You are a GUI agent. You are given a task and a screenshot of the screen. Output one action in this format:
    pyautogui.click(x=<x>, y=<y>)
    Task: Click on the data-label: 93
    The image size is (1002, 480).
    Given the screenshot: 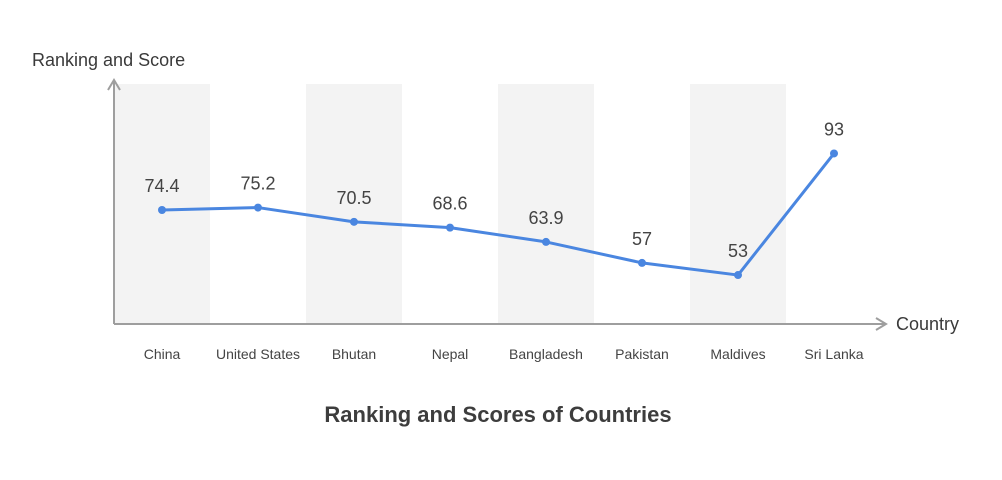 What is the action you would take?
    pyautogui.click(x=834, y=129)
    